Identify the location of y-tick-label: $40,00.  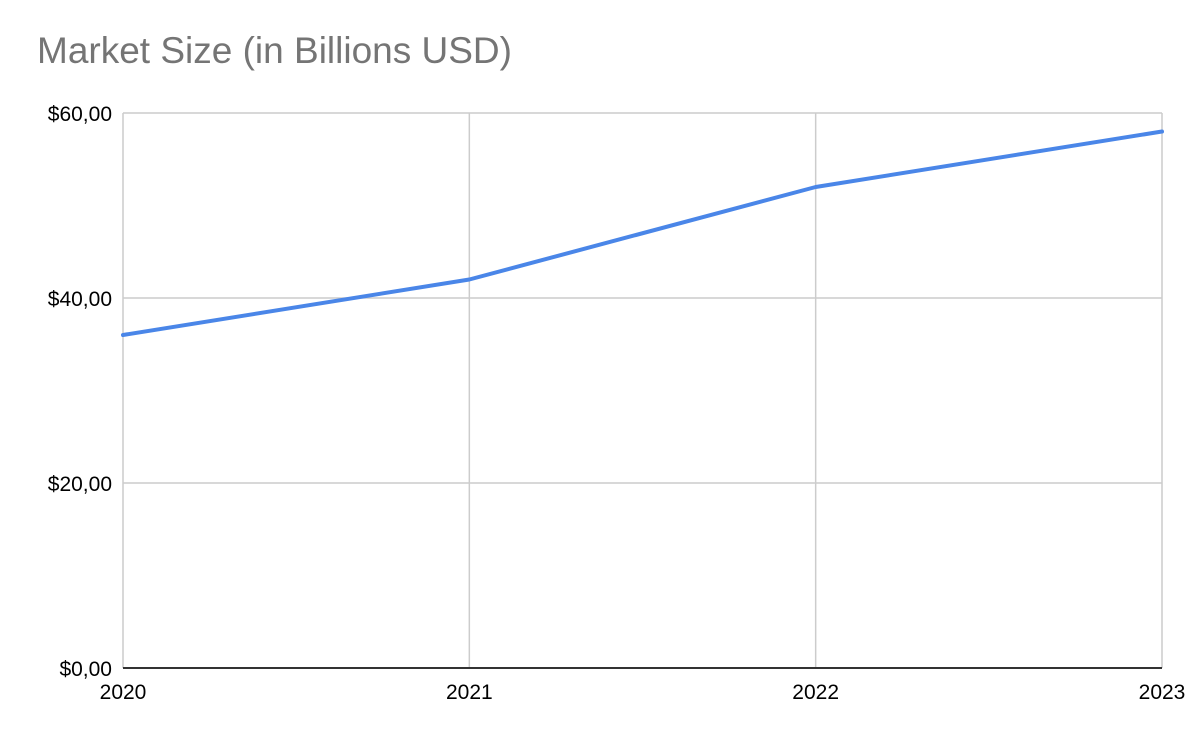
(80, 299).